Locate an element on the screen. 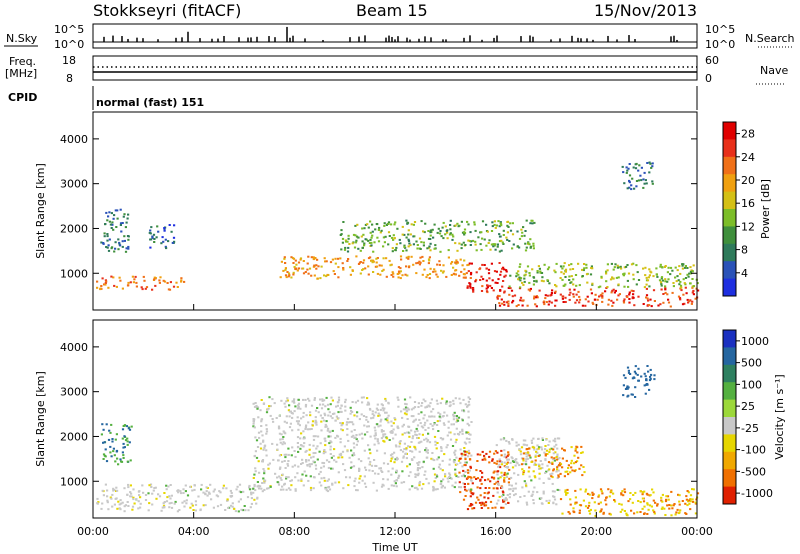 The height and width of the screenshot is (554, 800). velocity-colorbar-cell is located at coordinates (729, 391).